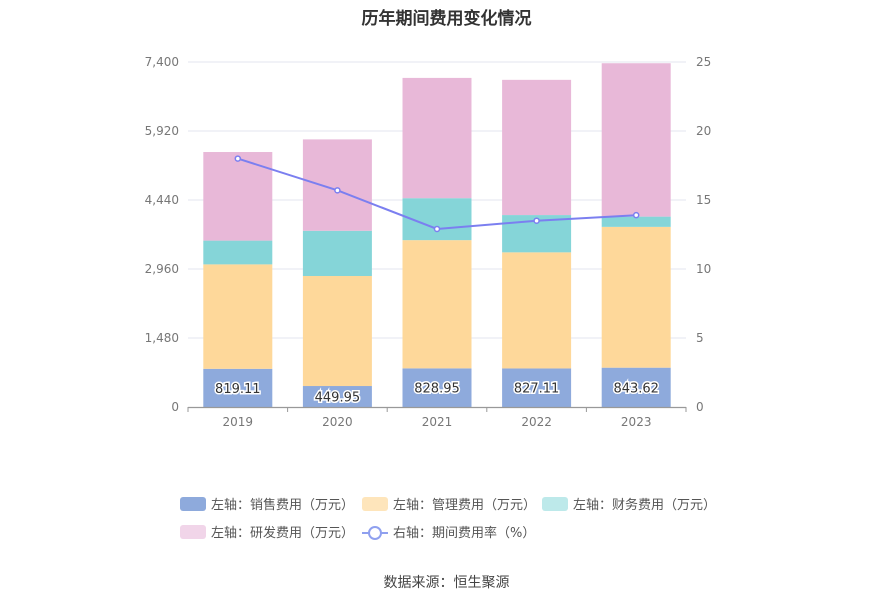 The height and width of the screenshot is (603, 893). Describe the element at coordinates (703, 200) in the screenshot. I see `right-axis-tick-label: 15` at that location.